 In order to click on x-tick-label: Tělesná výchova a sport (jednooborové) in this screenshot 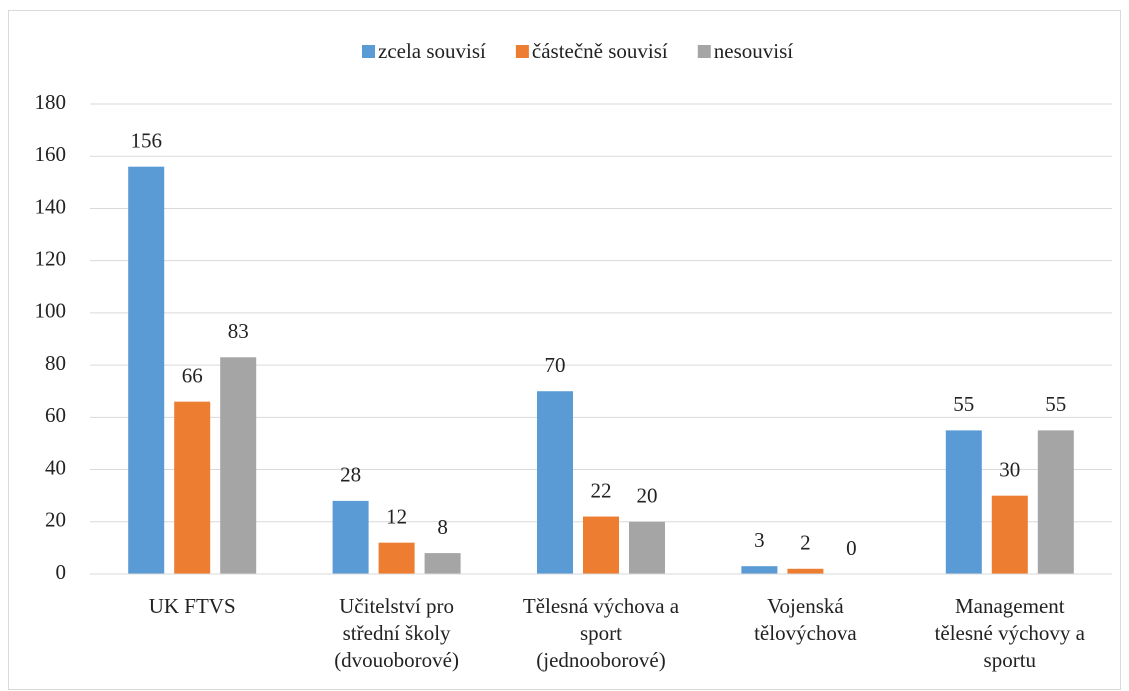, I will do `click(601, 633)`.